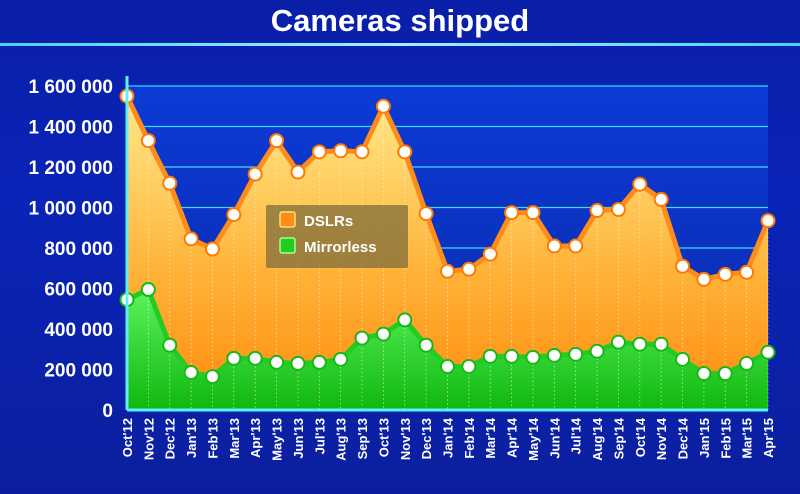 The width and height of the screenshot is (800, 494). What do you see at coordinates (287, 219) in the screenshot?
I see `legend-swatch-dslrs` at bounding box center [287, 219].